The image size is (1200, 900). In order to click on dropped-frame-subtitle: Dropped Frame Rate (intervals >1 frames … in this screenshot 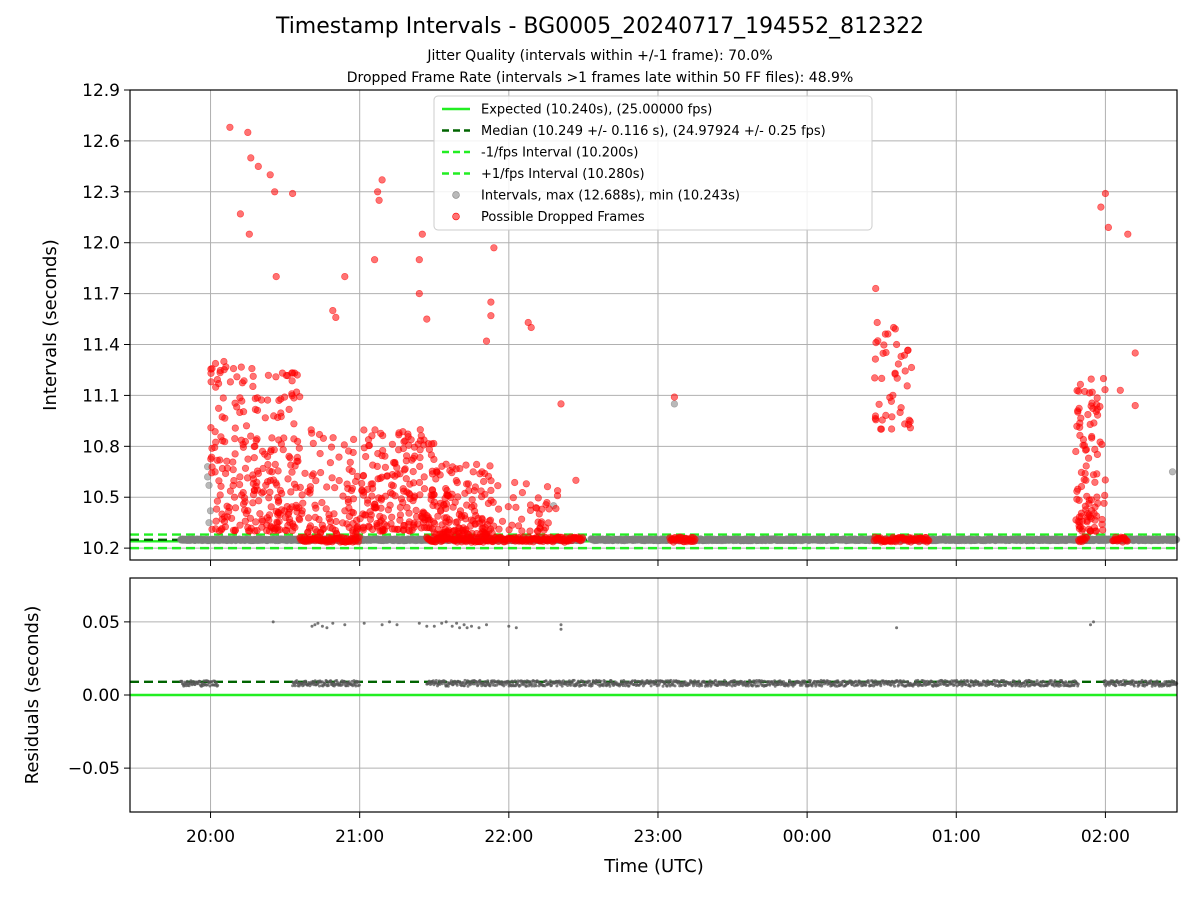, I will do `click(600, 78)`.